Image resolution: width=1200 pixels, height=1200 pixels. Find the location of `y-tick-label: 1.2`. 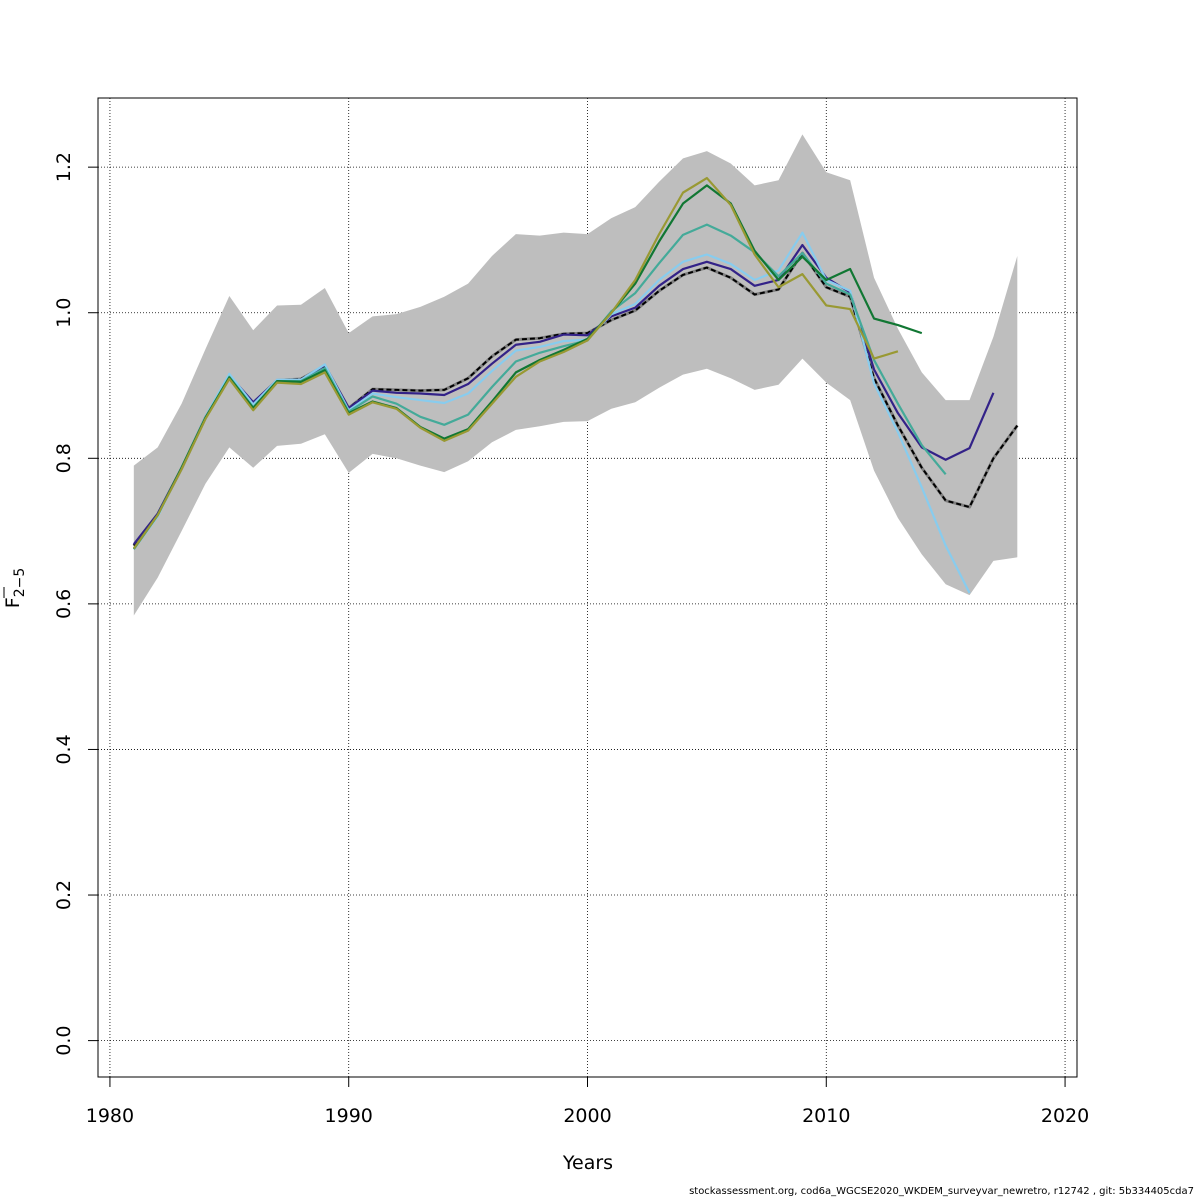

y-tick-label: 1.2 is located at coordinates (64, 167).